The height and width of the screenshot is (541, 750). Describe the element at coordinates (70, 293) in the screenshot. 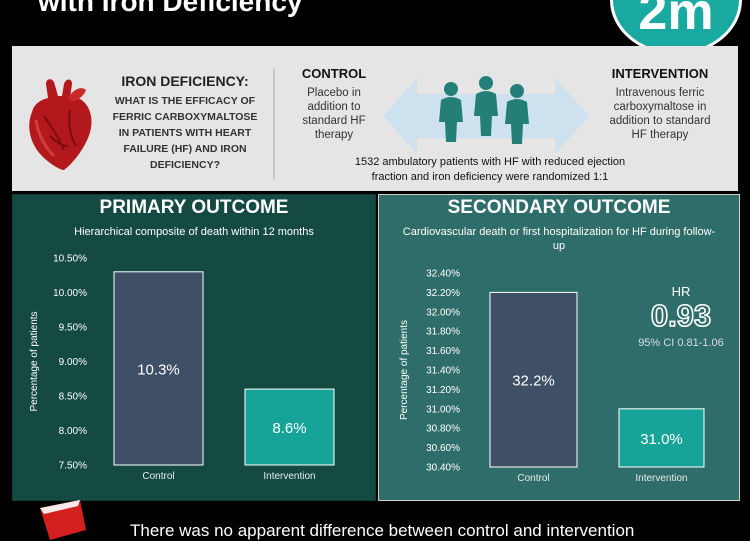

I see `y-tick-label: 10.00%` at that location.